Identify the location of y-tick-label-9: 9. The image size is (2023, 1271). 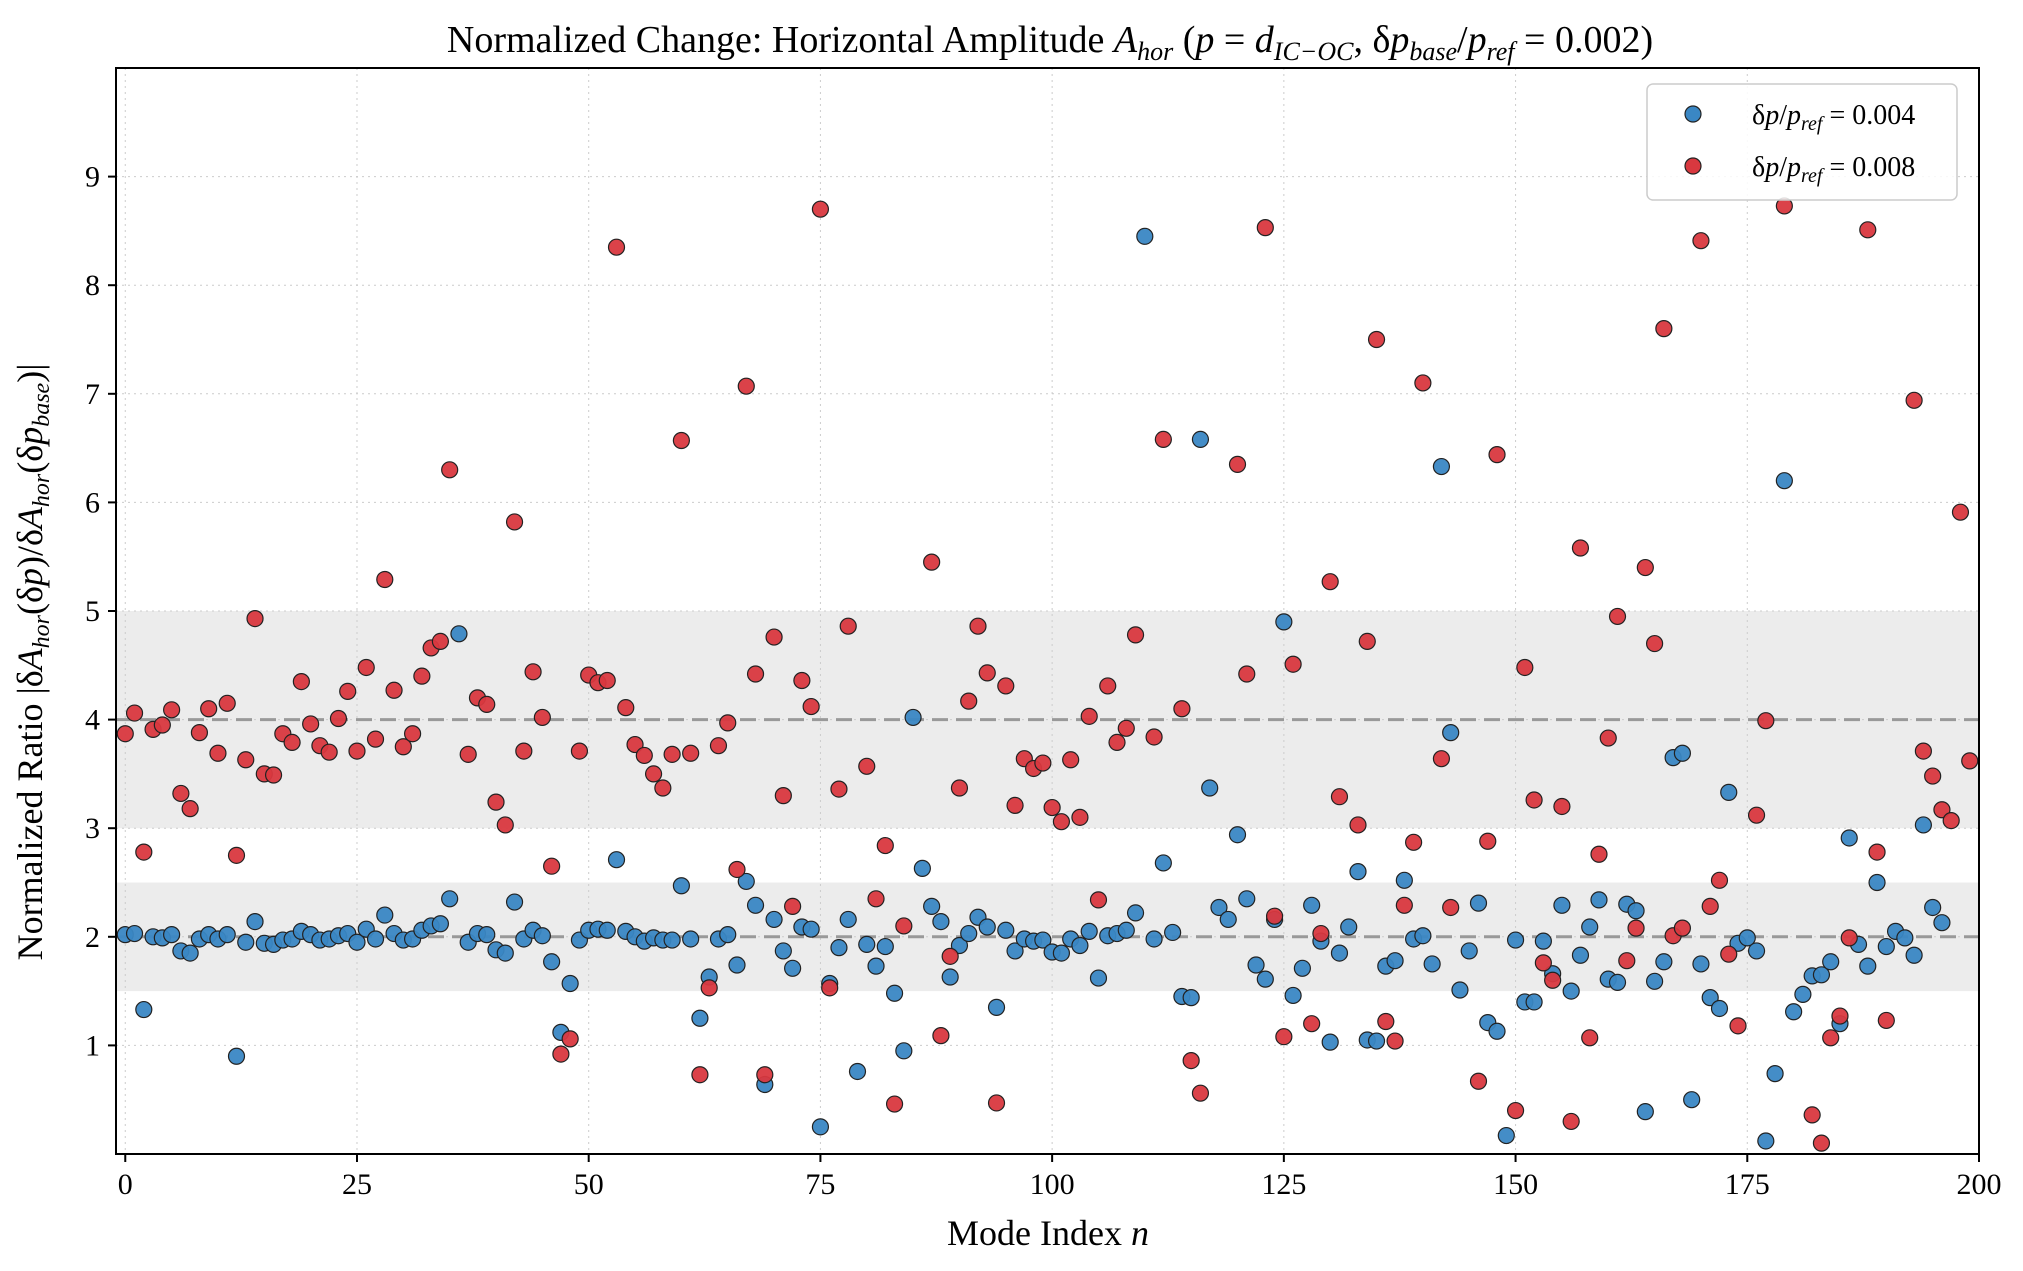
(92, 177).